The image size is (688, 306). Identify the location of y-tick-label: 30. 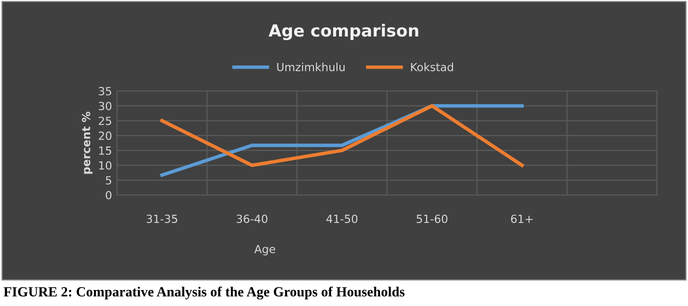
(105, 106).